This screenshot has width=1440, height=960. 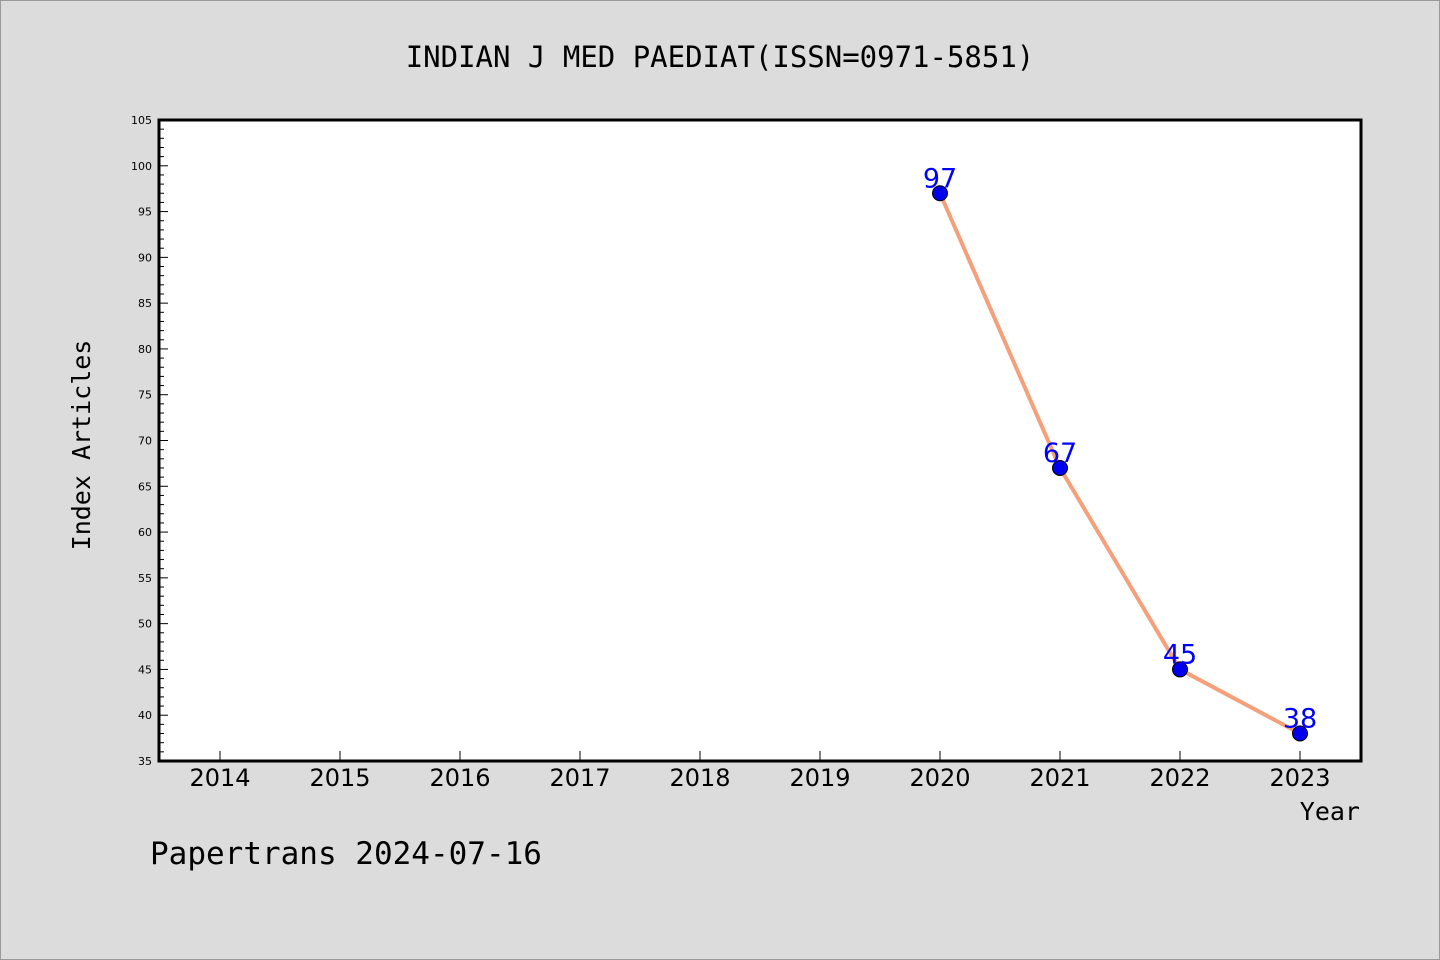 What do you see at coordinates (219, 778) in the screenshot?
I see `x-tick-label: 2014` at bounding box center [219, 778].